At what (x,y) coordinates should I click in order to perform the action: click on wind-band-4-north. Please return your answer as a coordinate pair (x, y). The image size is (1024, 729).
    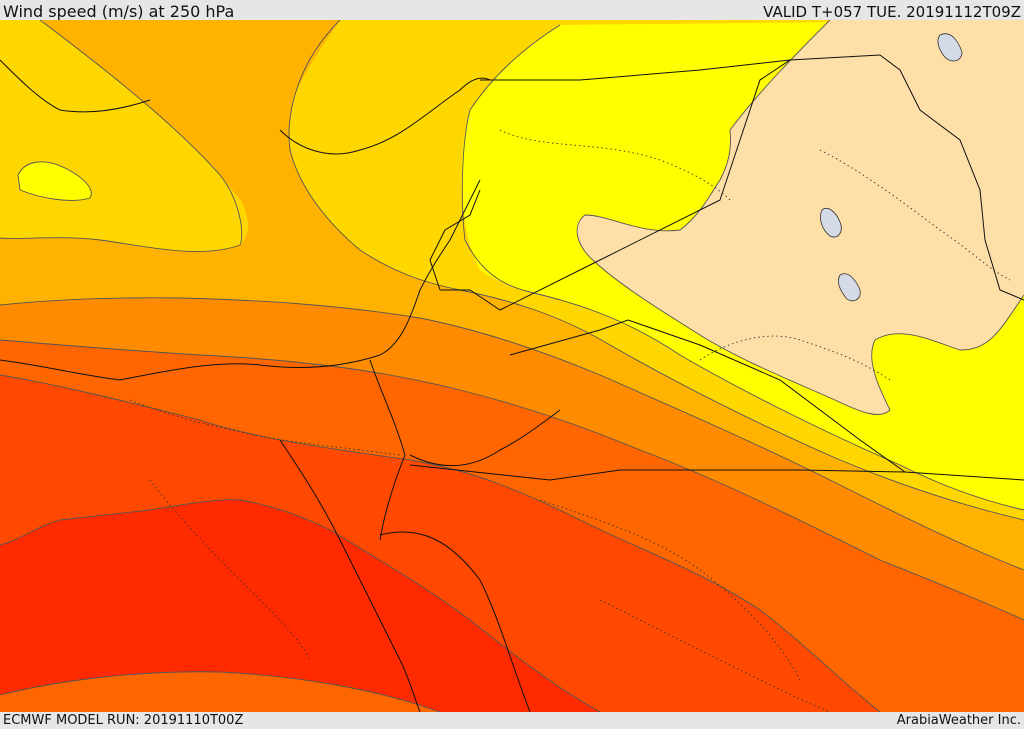
    Looking at the image, I should click on (190, 120).